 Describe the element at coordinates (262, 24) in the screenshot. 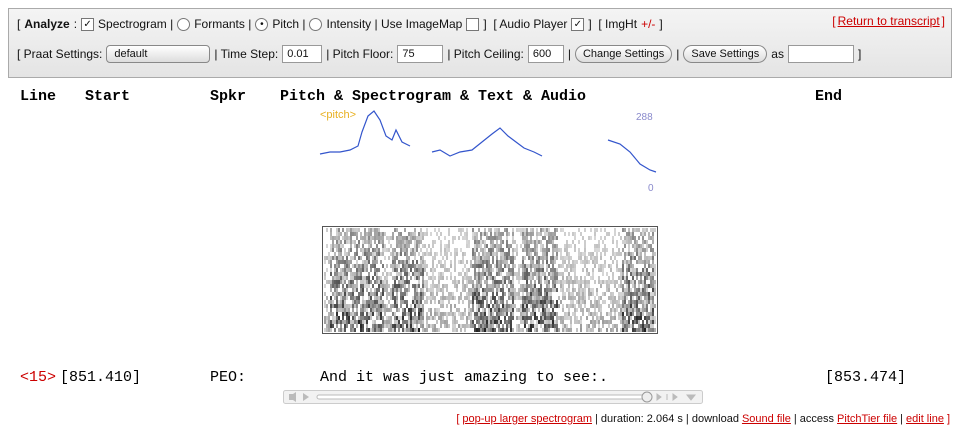

I see `radio: •` at that location.